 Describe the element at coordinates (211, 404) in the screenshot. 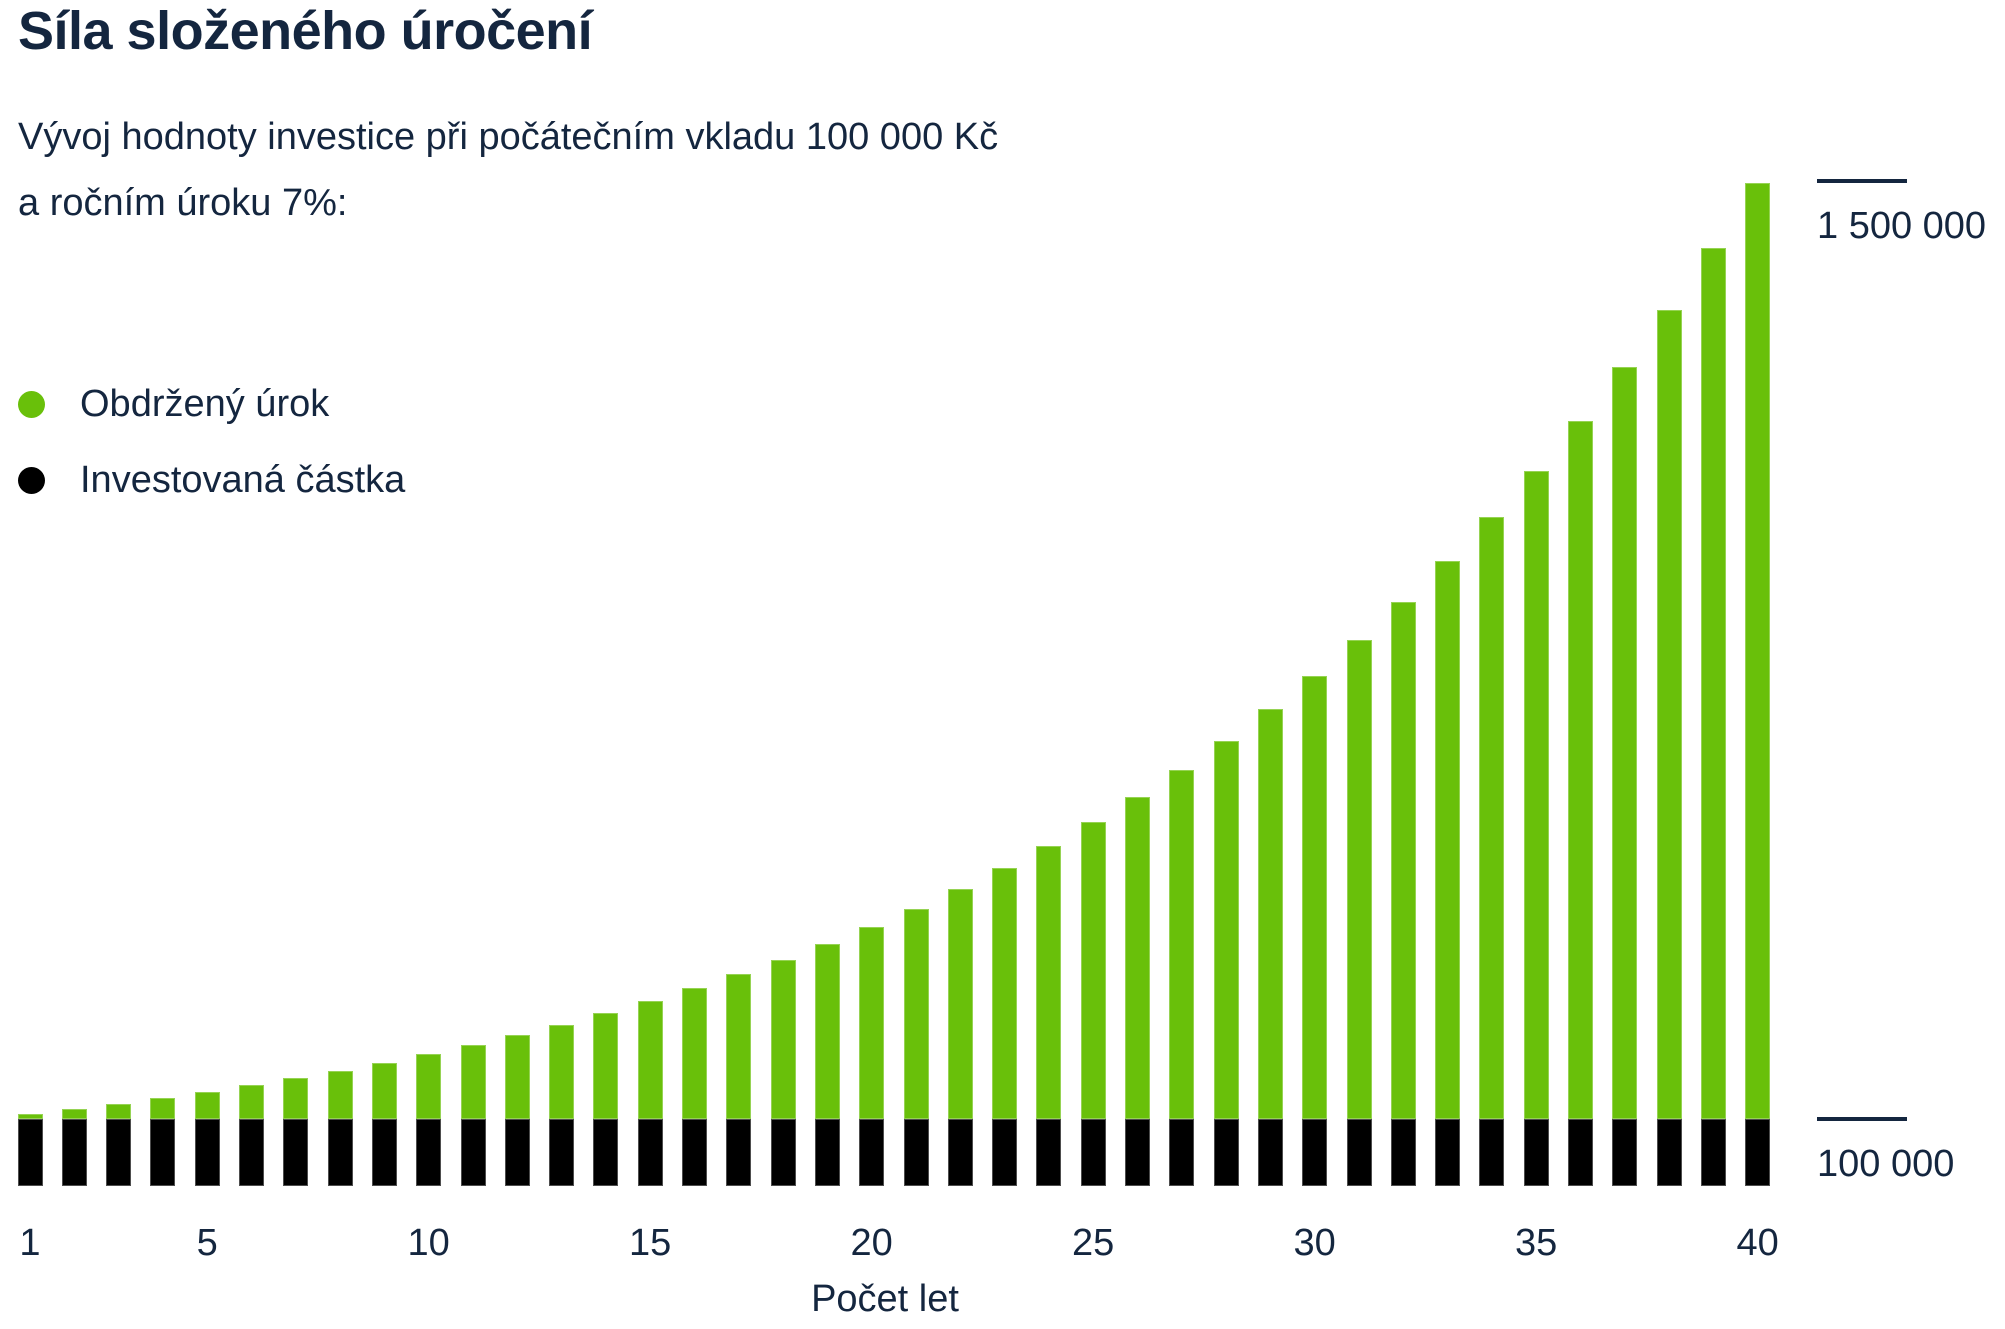

I see `legend-item-interest: Obdržený úrok` at that location.